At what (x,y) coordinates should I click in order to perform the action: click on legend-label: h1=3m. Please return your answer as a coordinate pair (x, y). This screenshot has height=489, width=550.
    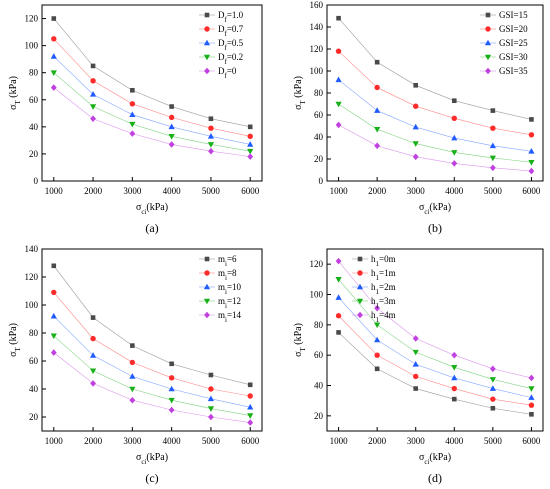
    Looking at the image, I should click on (383, 303).